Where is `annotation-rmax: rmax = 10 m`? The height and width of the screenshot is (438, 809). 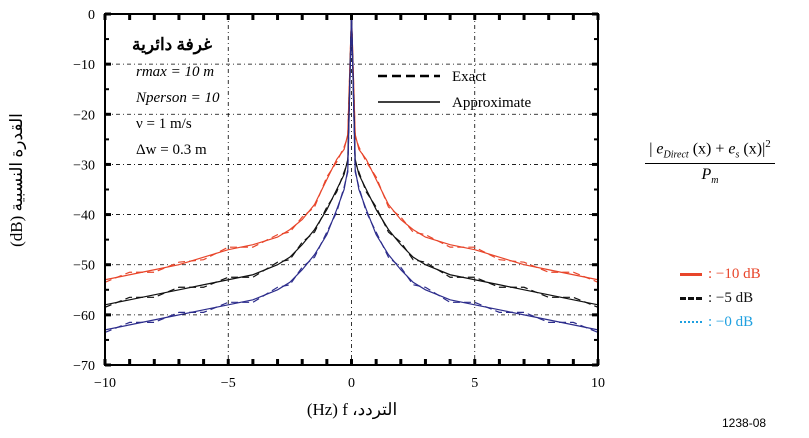 annotation-rmax: rmax = 10 m is located at coordinates (175, 72).